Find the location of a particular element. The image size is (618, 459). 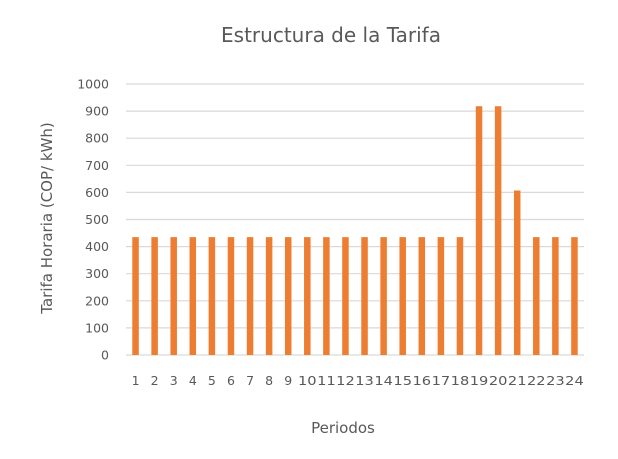

y-axis-label: Tarifa Horaria (COP/ kWh) is located at coordinates (47, 218).